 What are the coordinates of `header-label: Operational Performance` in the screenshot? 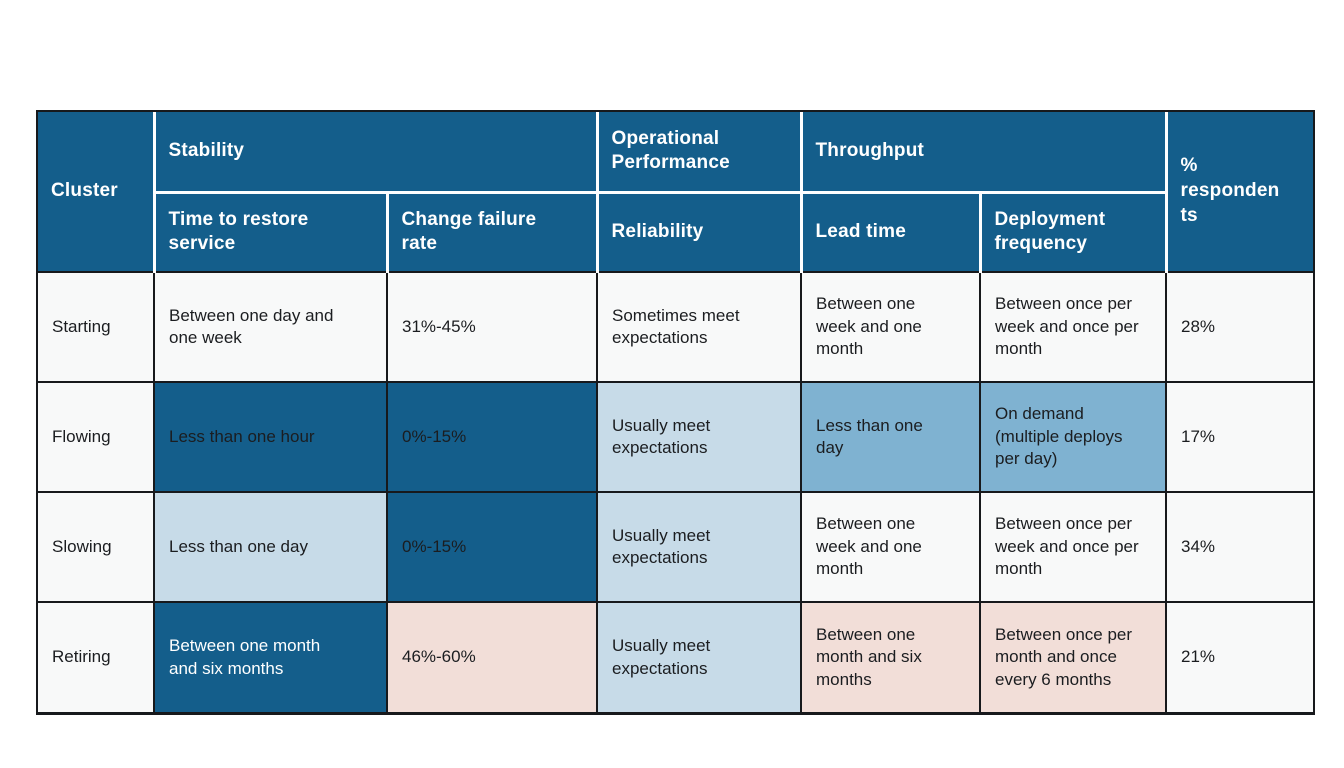 It's located at (670, 150).